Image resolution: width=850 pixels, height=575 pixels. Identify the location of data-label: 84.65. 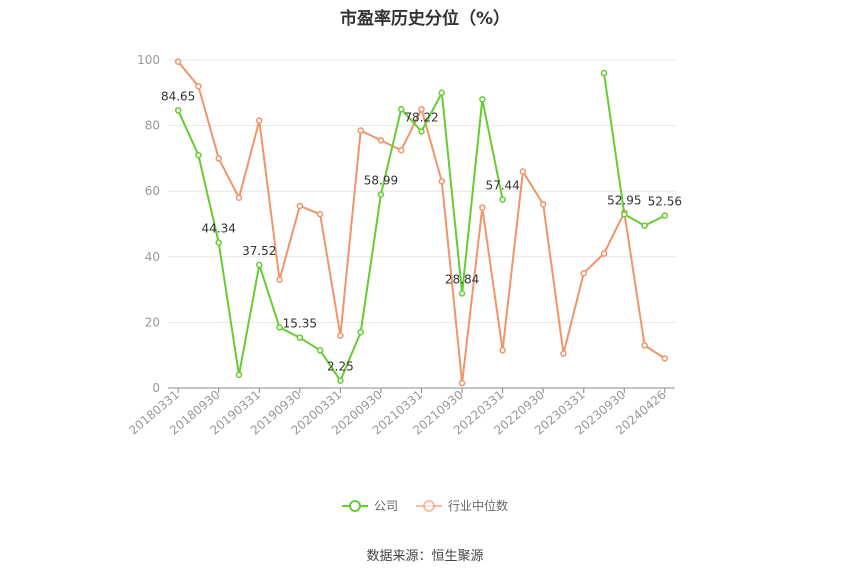
(178, 96).